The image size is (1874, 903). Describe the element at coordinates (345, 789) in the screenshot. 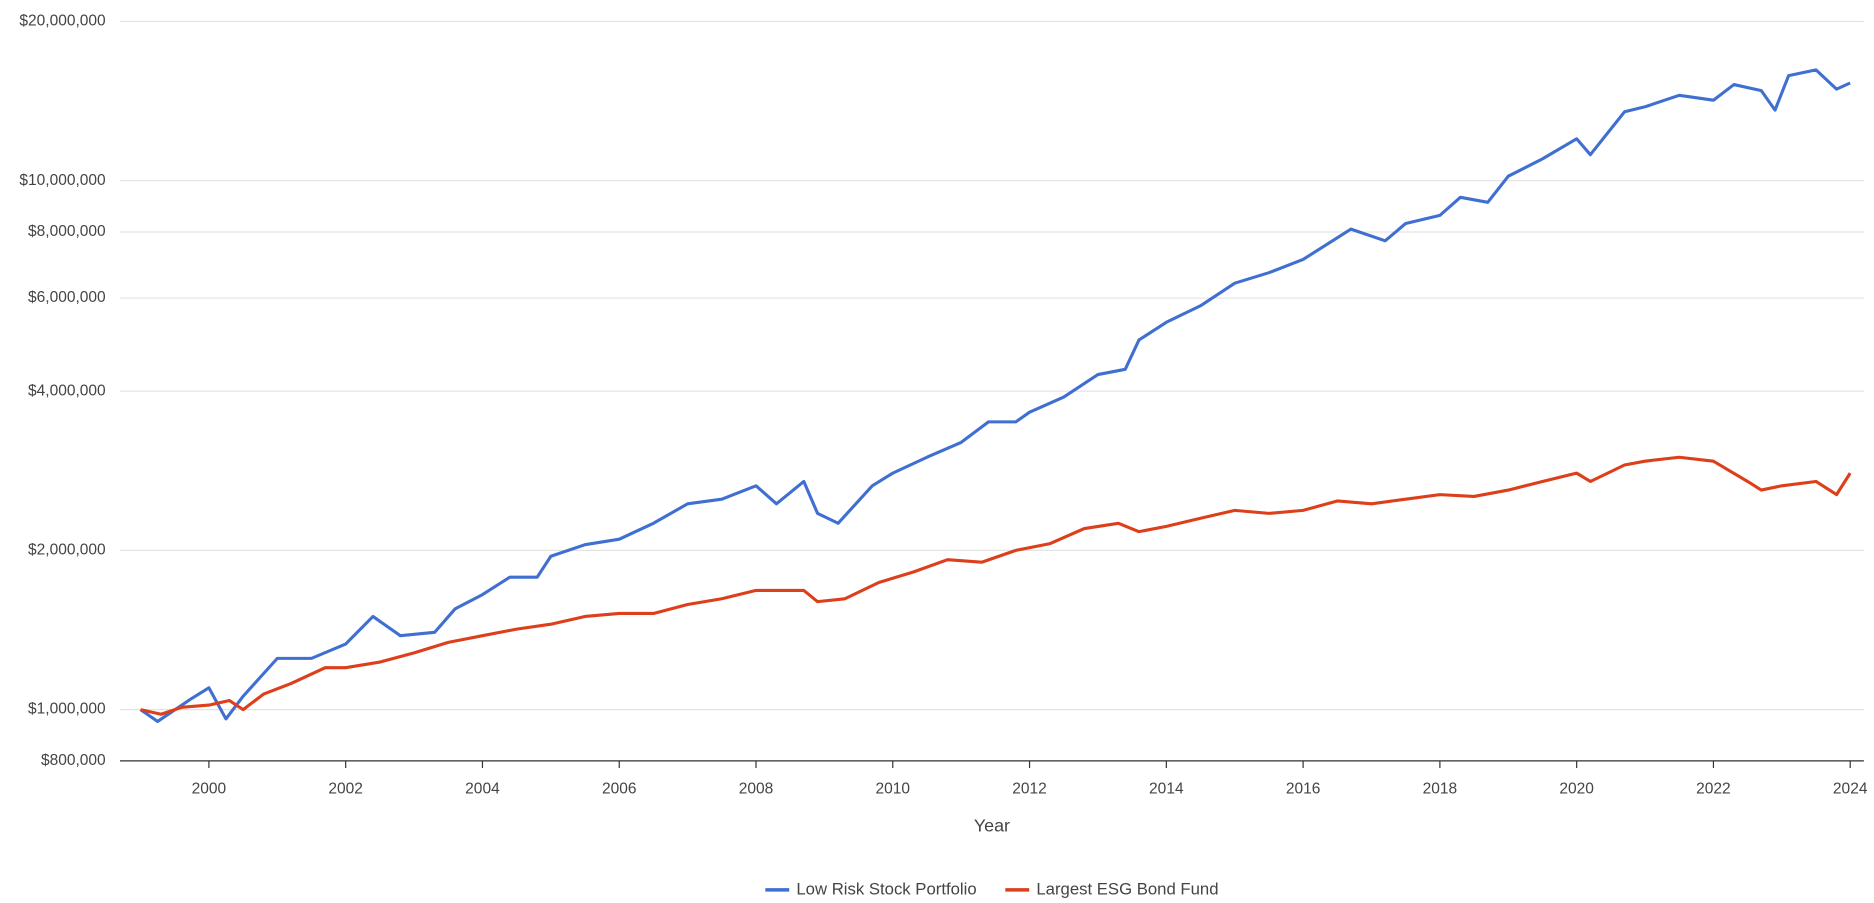

I see `x-tick-label: 2002` at that location.